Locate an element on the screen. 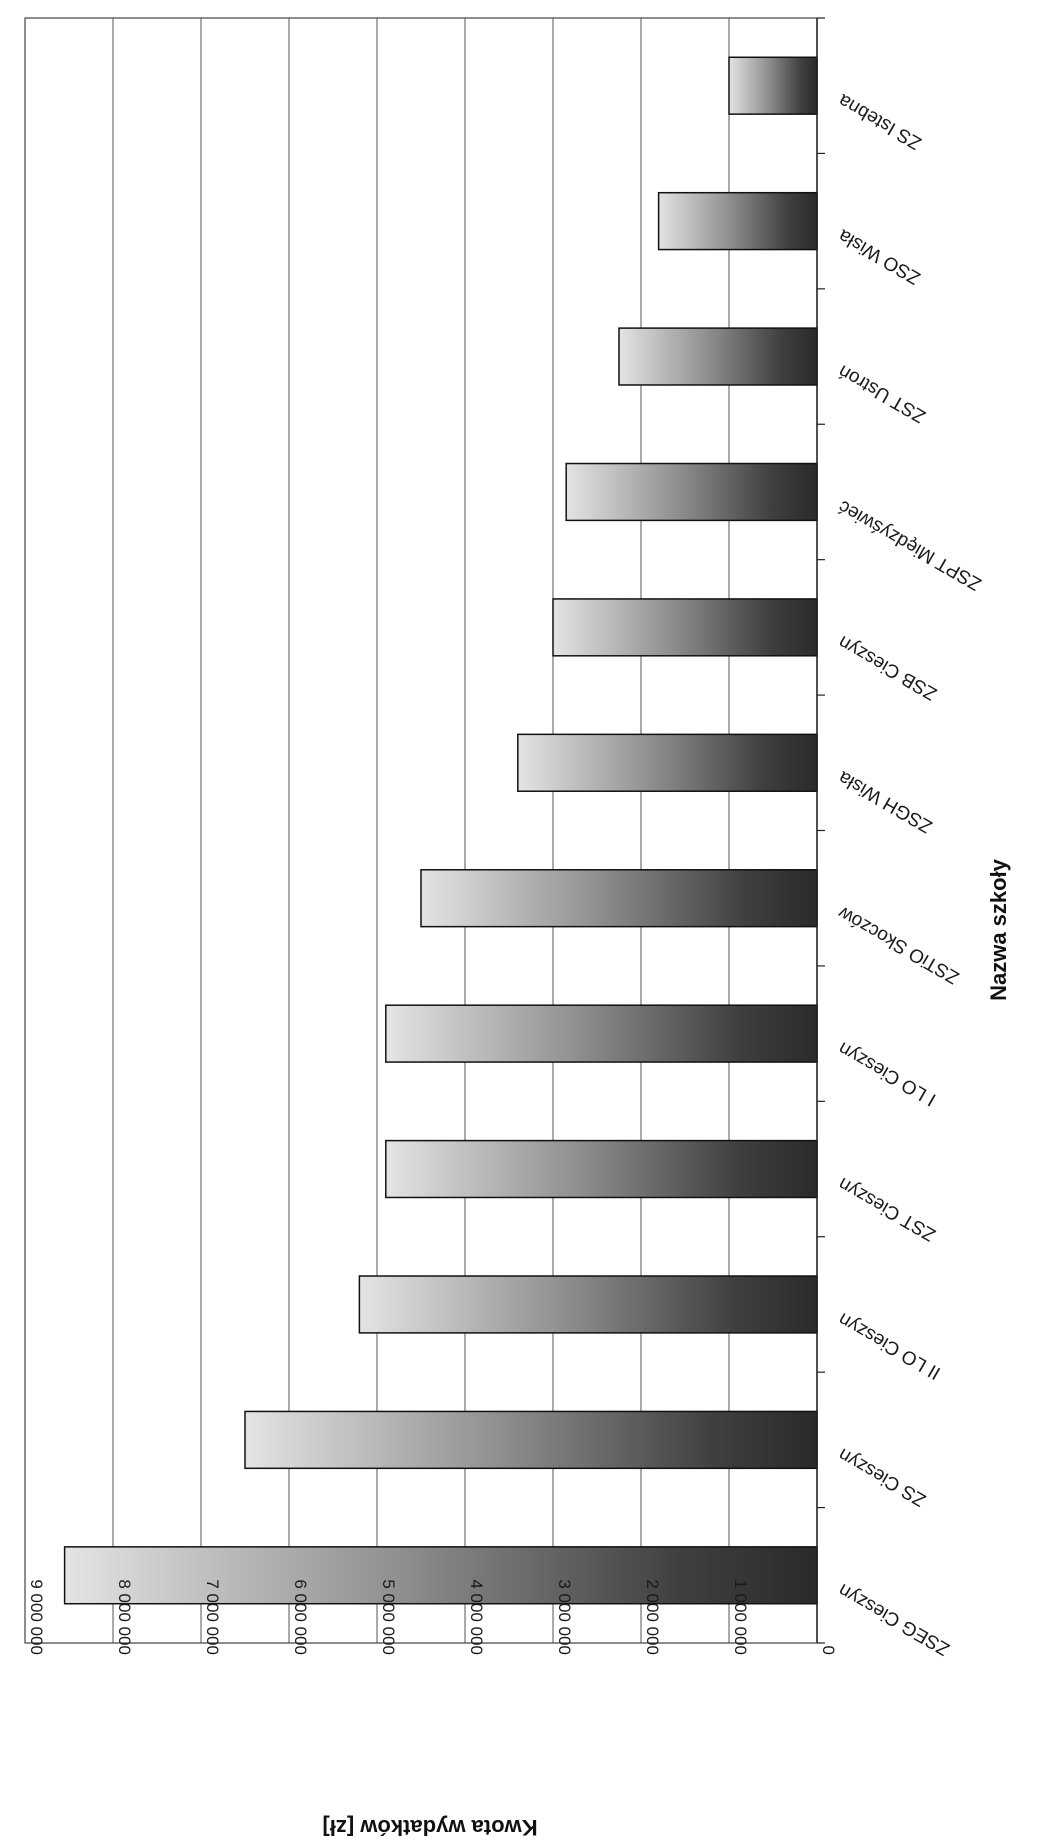 The width and height of the screenshot is (1041, 1845). y-tick-label: 0 is located at coordinates (828, 1650).